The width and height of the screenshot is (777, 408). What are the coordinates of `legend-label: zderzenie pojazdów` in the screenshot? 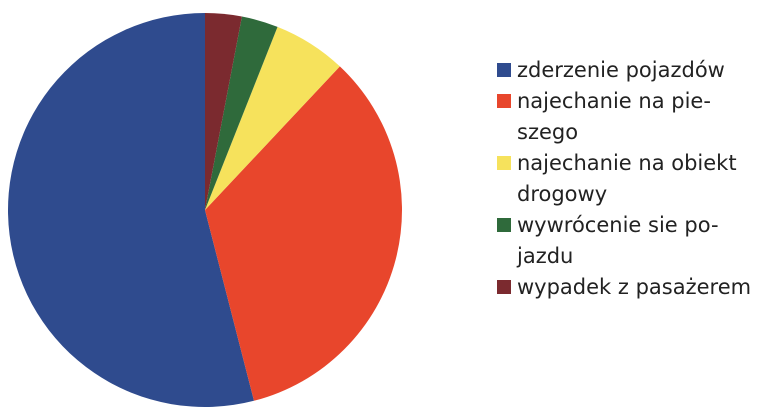 It's located at (621, 70).